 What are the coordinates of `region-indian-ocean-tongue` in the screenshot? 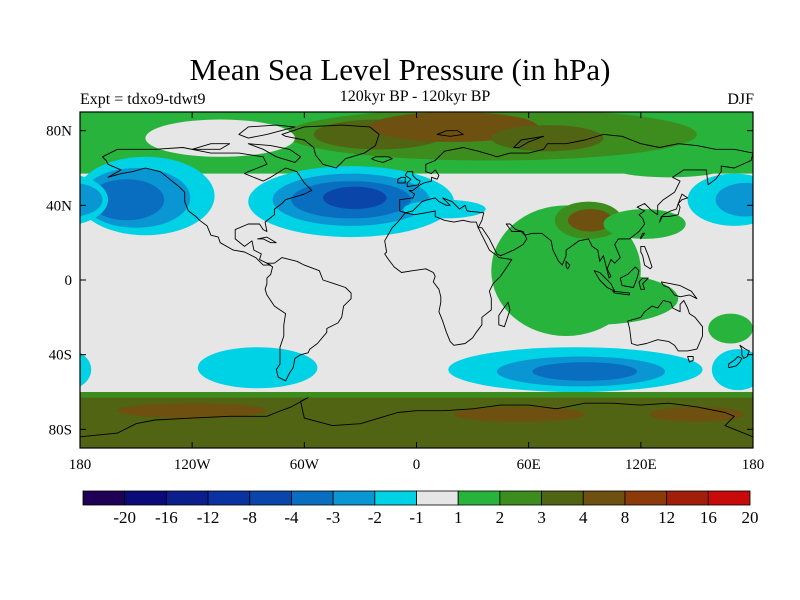 It's located at (594, 298).